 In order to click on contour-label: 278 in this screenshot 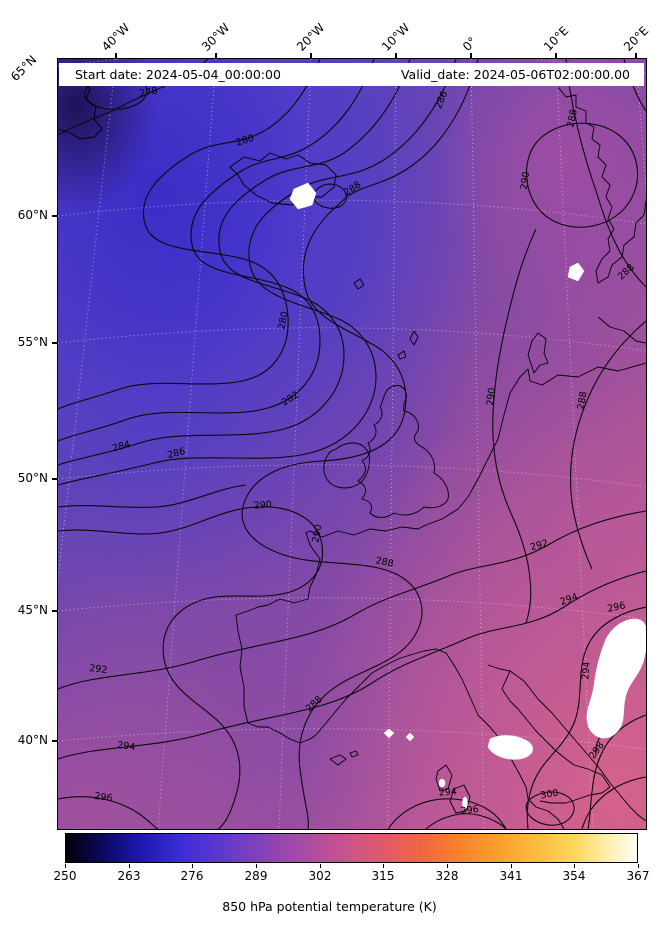, I will do `click(149, 93)`.